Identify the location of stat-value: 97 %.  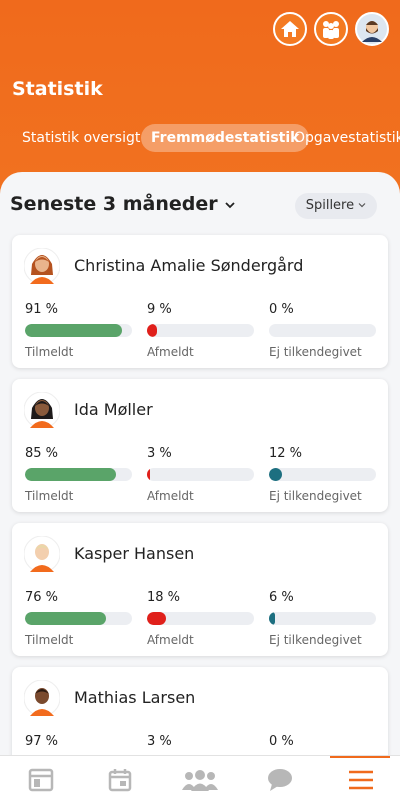
(42, 741).